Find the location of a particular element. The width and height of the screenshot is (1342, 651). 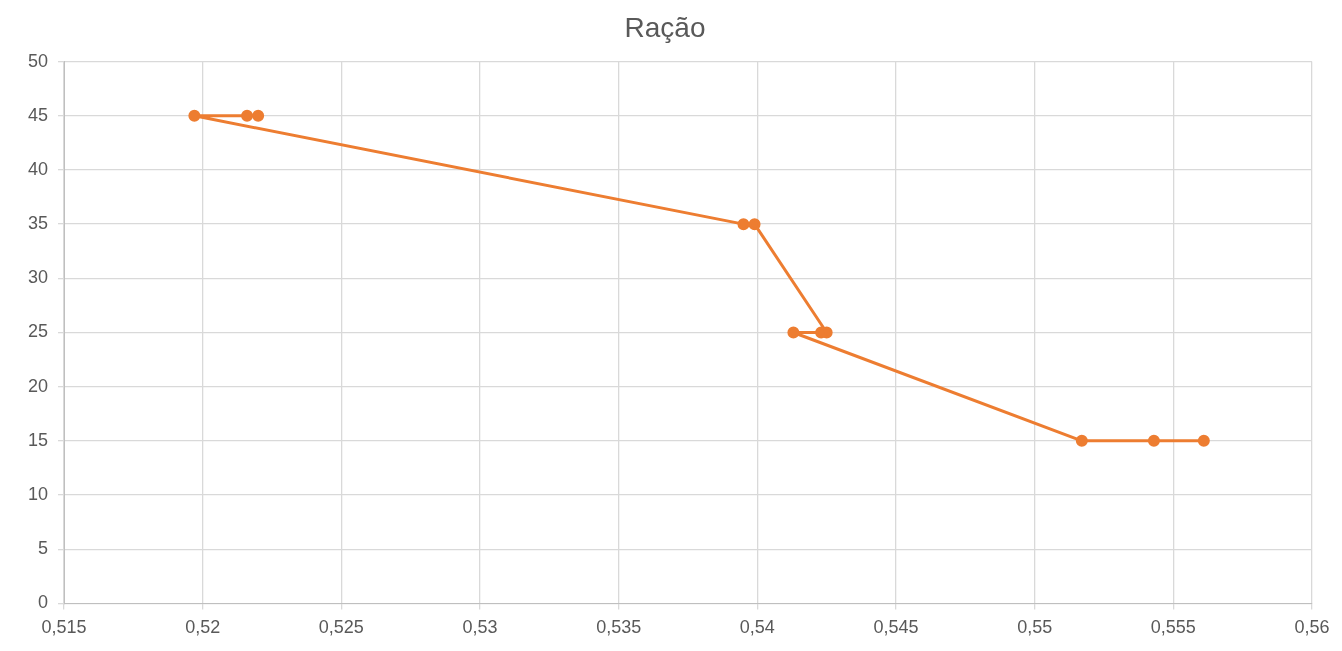

x-tick-label: 0,545 is located at coordinates (896, 627).